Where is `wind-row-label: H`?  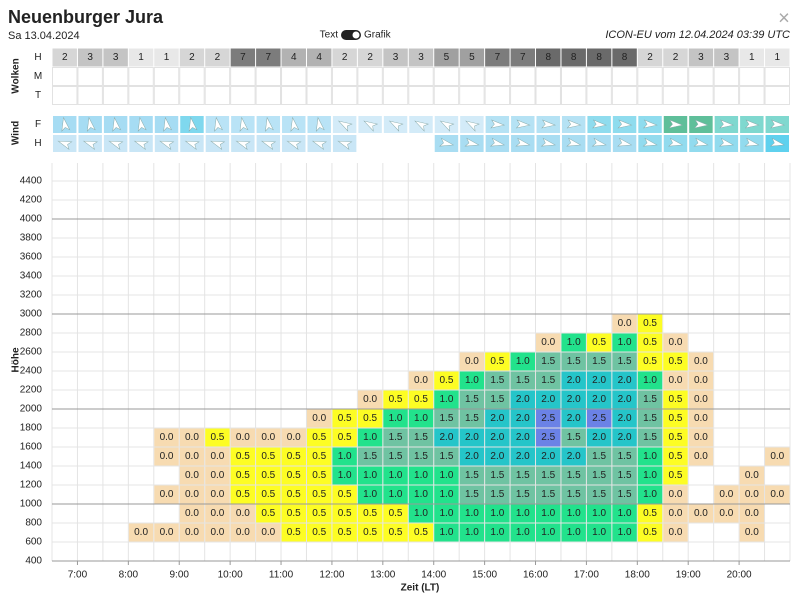 wind-row-label: H is located at coordinates (37, 143).